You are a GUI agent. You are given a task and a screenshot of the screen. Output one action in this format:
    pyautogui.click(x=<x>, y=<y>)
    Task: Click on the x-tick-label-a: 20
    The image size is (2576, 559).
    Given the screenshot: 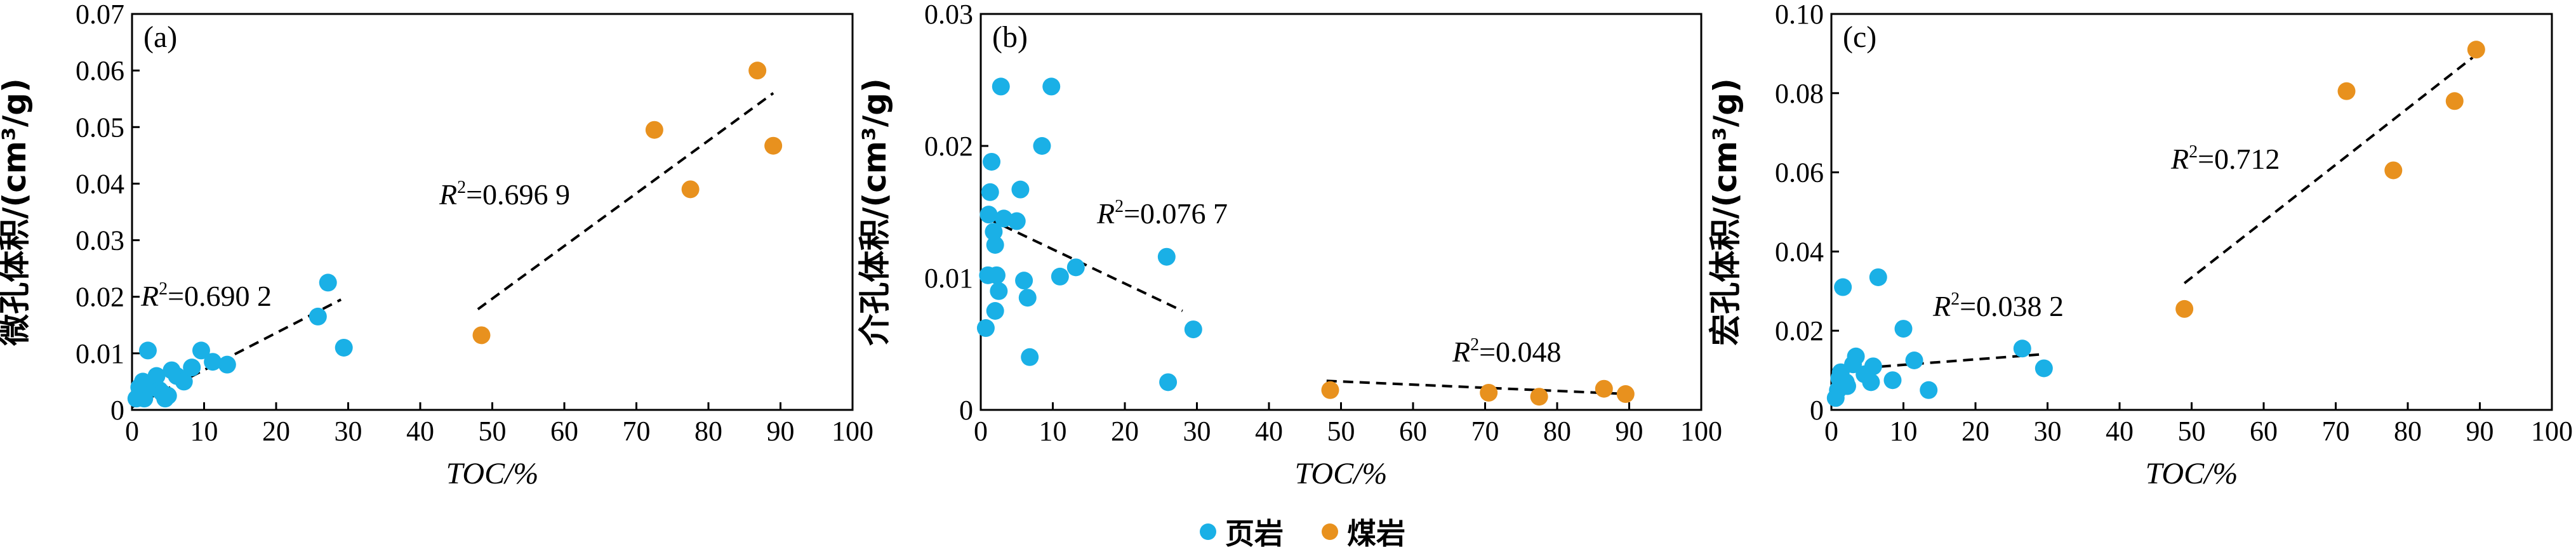 What is the action you would take?
    pyautogui.click(x=276, y=431)
    